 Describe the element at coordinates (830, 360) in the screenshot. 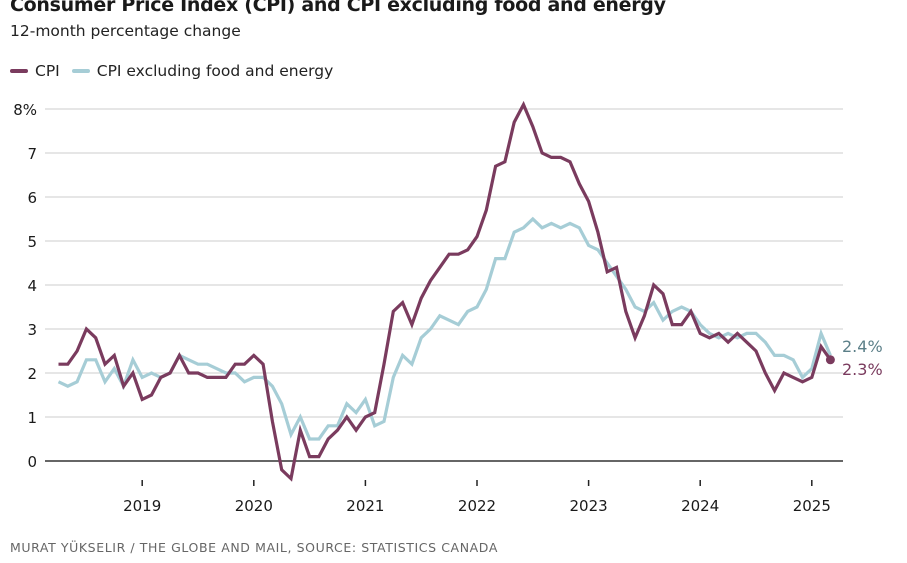

I see `cpi-end-dot` at that location.